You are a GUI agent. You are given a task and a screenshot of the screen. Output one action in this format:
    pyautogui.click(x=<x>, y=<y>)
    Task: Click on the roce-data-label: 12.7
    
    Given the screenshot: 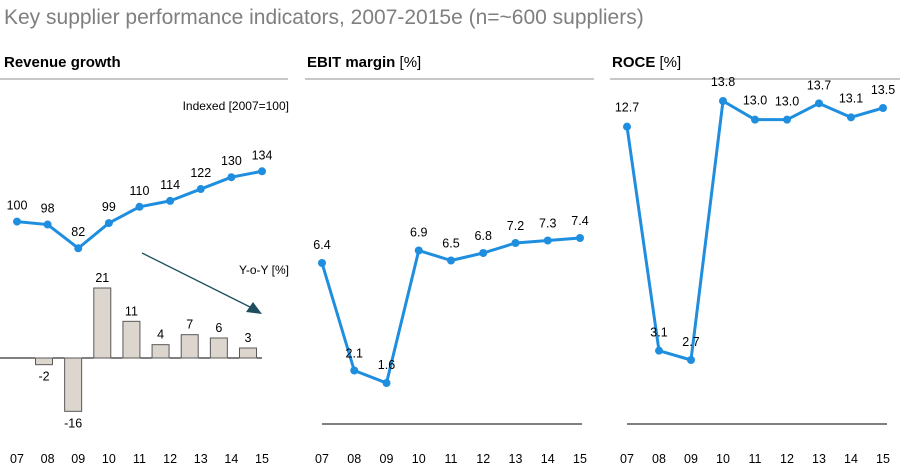 What is the action you would take?
    pyautogui.click(x=627, y=108)
    